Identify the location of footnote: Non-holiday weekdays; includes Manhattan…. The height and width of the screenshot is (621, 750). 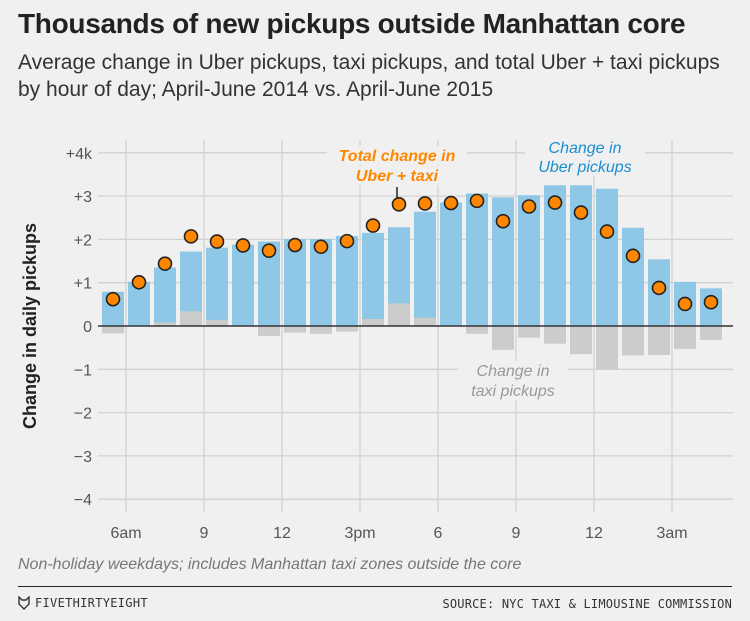
(270, 564).